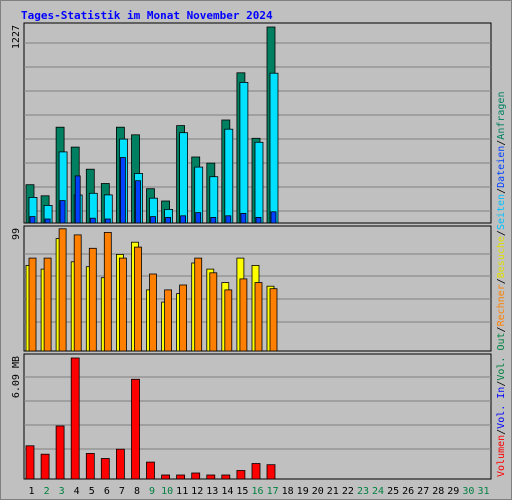  I want to click on x-tick-label-day-7: 7, so click(122, 491).